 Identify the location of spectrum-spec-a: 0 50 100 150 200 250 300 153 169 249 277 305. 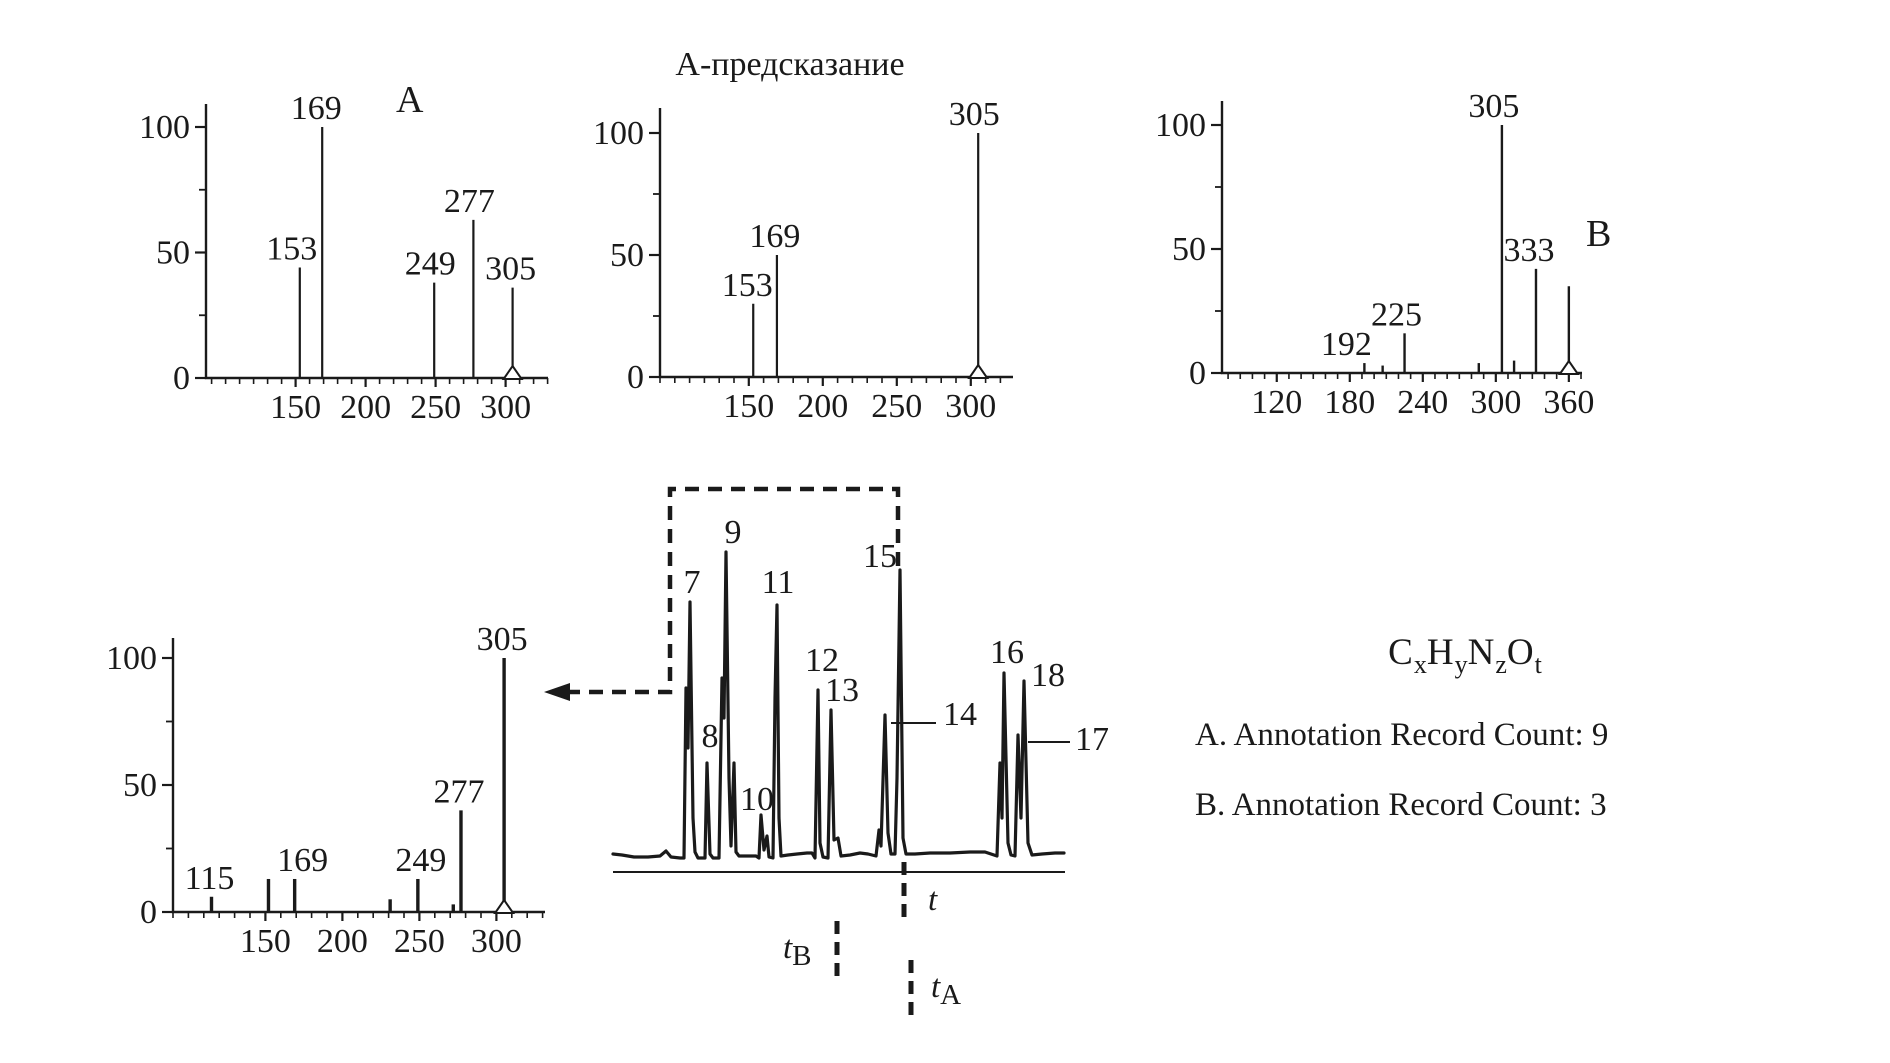
(344, 258).